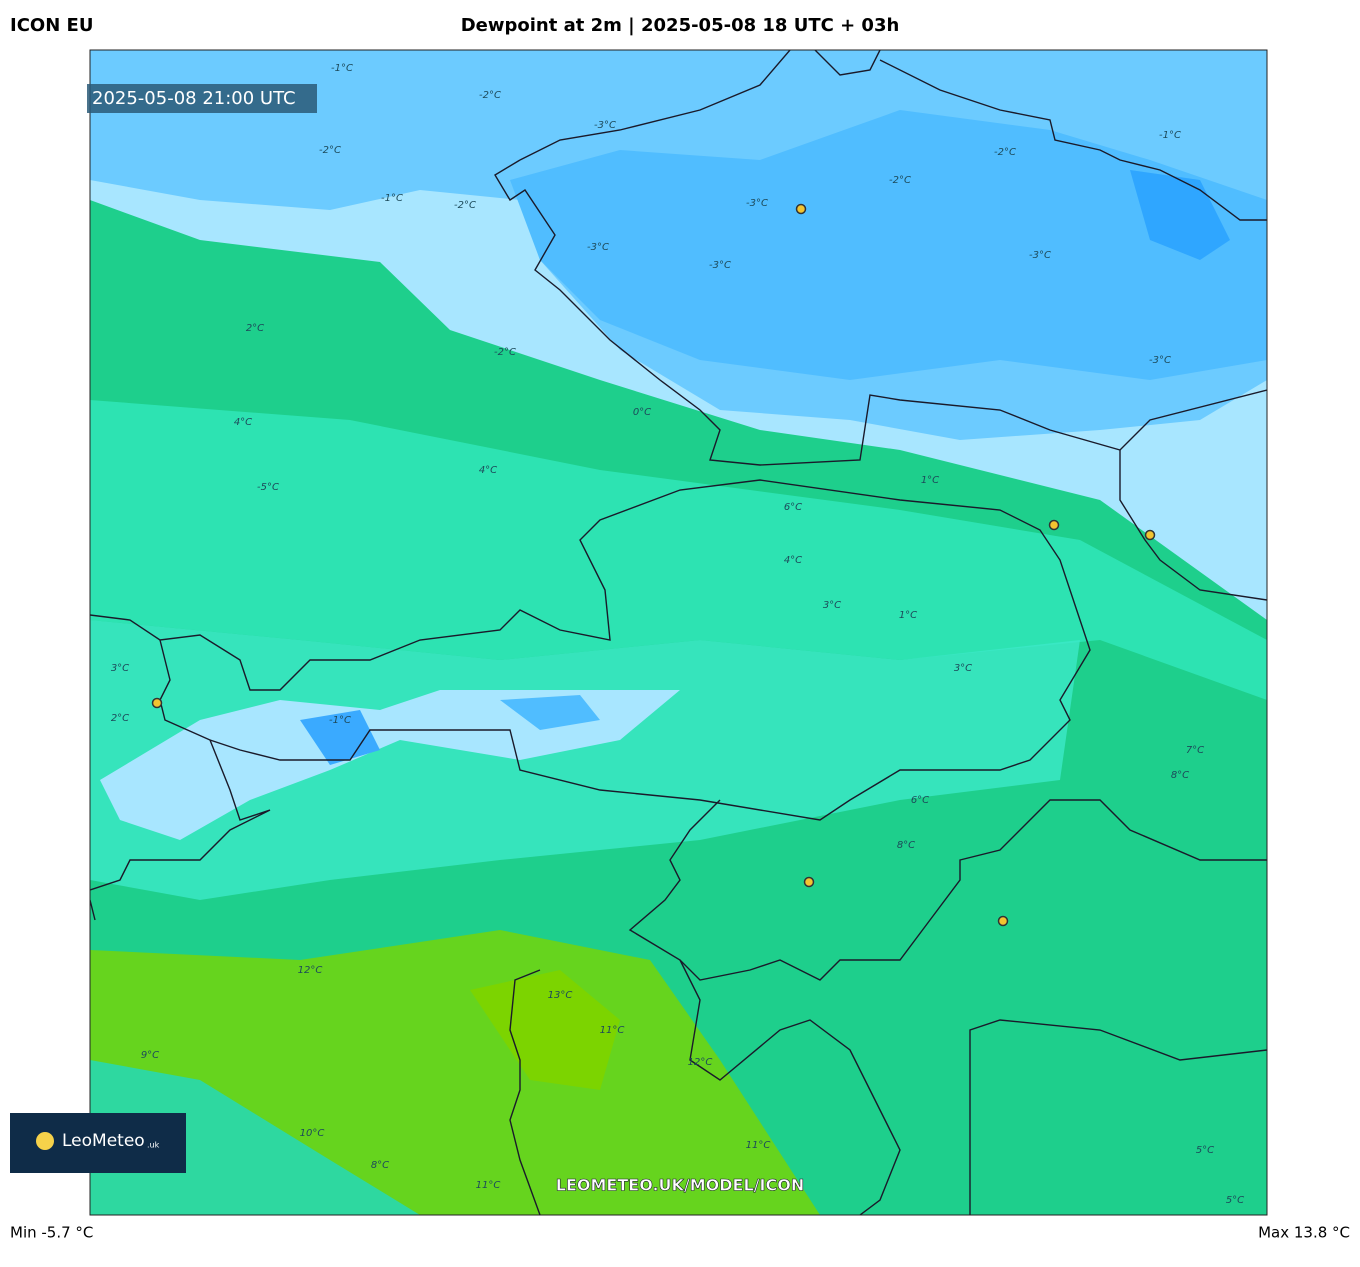  I want to click on min-label: Min -5.7 °C, so click(51, 1233).